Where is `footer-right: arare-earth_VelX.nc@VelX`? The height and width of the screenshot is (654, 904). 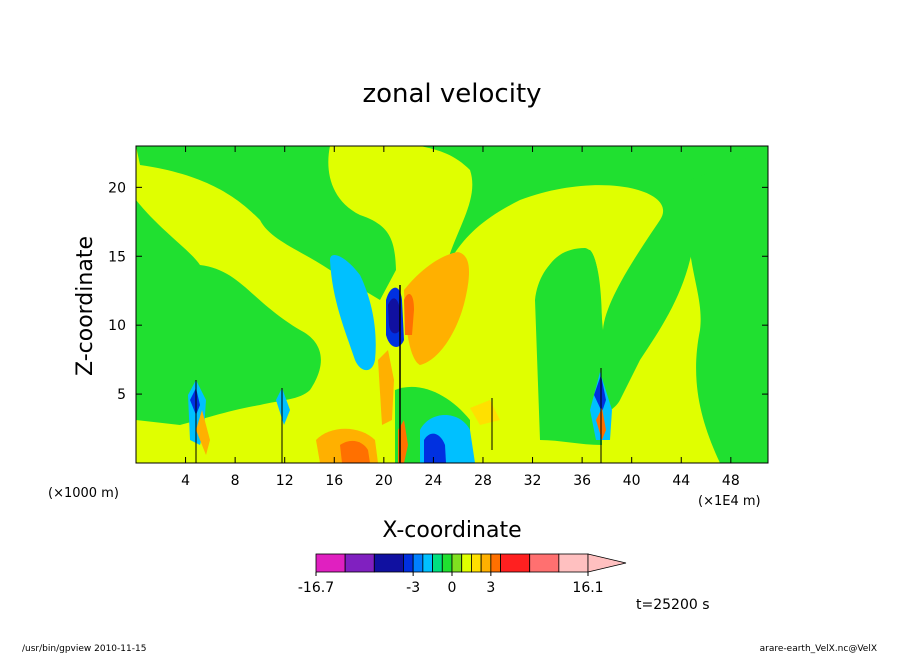 footer-right: arare-earth_VelX.nc@VelX is located at coordinates (818, 649).